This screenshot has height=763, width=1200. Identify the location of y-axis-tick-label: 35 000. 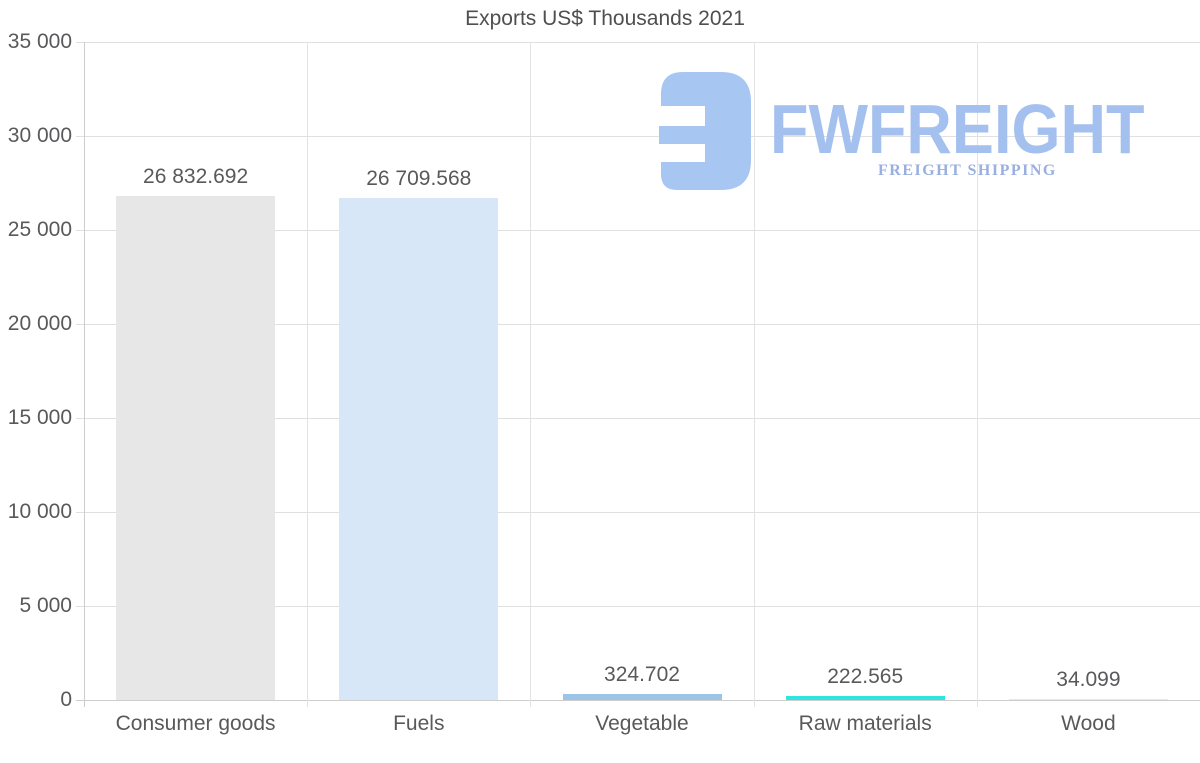
(39, 41).